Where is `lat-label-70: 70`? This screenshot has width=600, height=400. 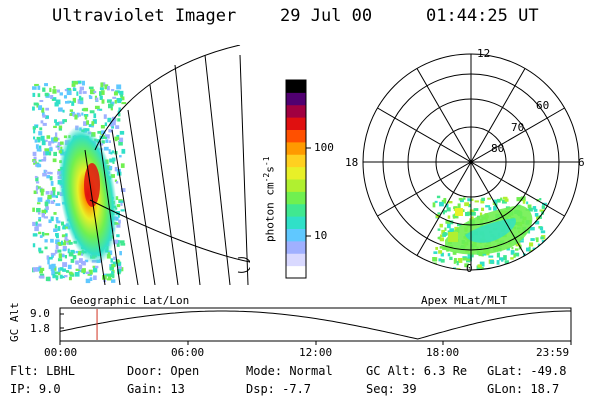 lat-label-70: 70 is located at coordinates (518, 127).